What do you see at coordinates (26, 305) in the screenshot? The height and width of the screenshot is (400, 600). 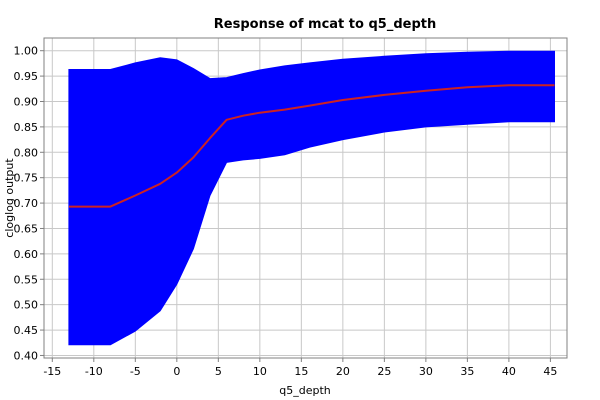 I see `y-tick-label: 0.50` at bounding box center [26, 305].